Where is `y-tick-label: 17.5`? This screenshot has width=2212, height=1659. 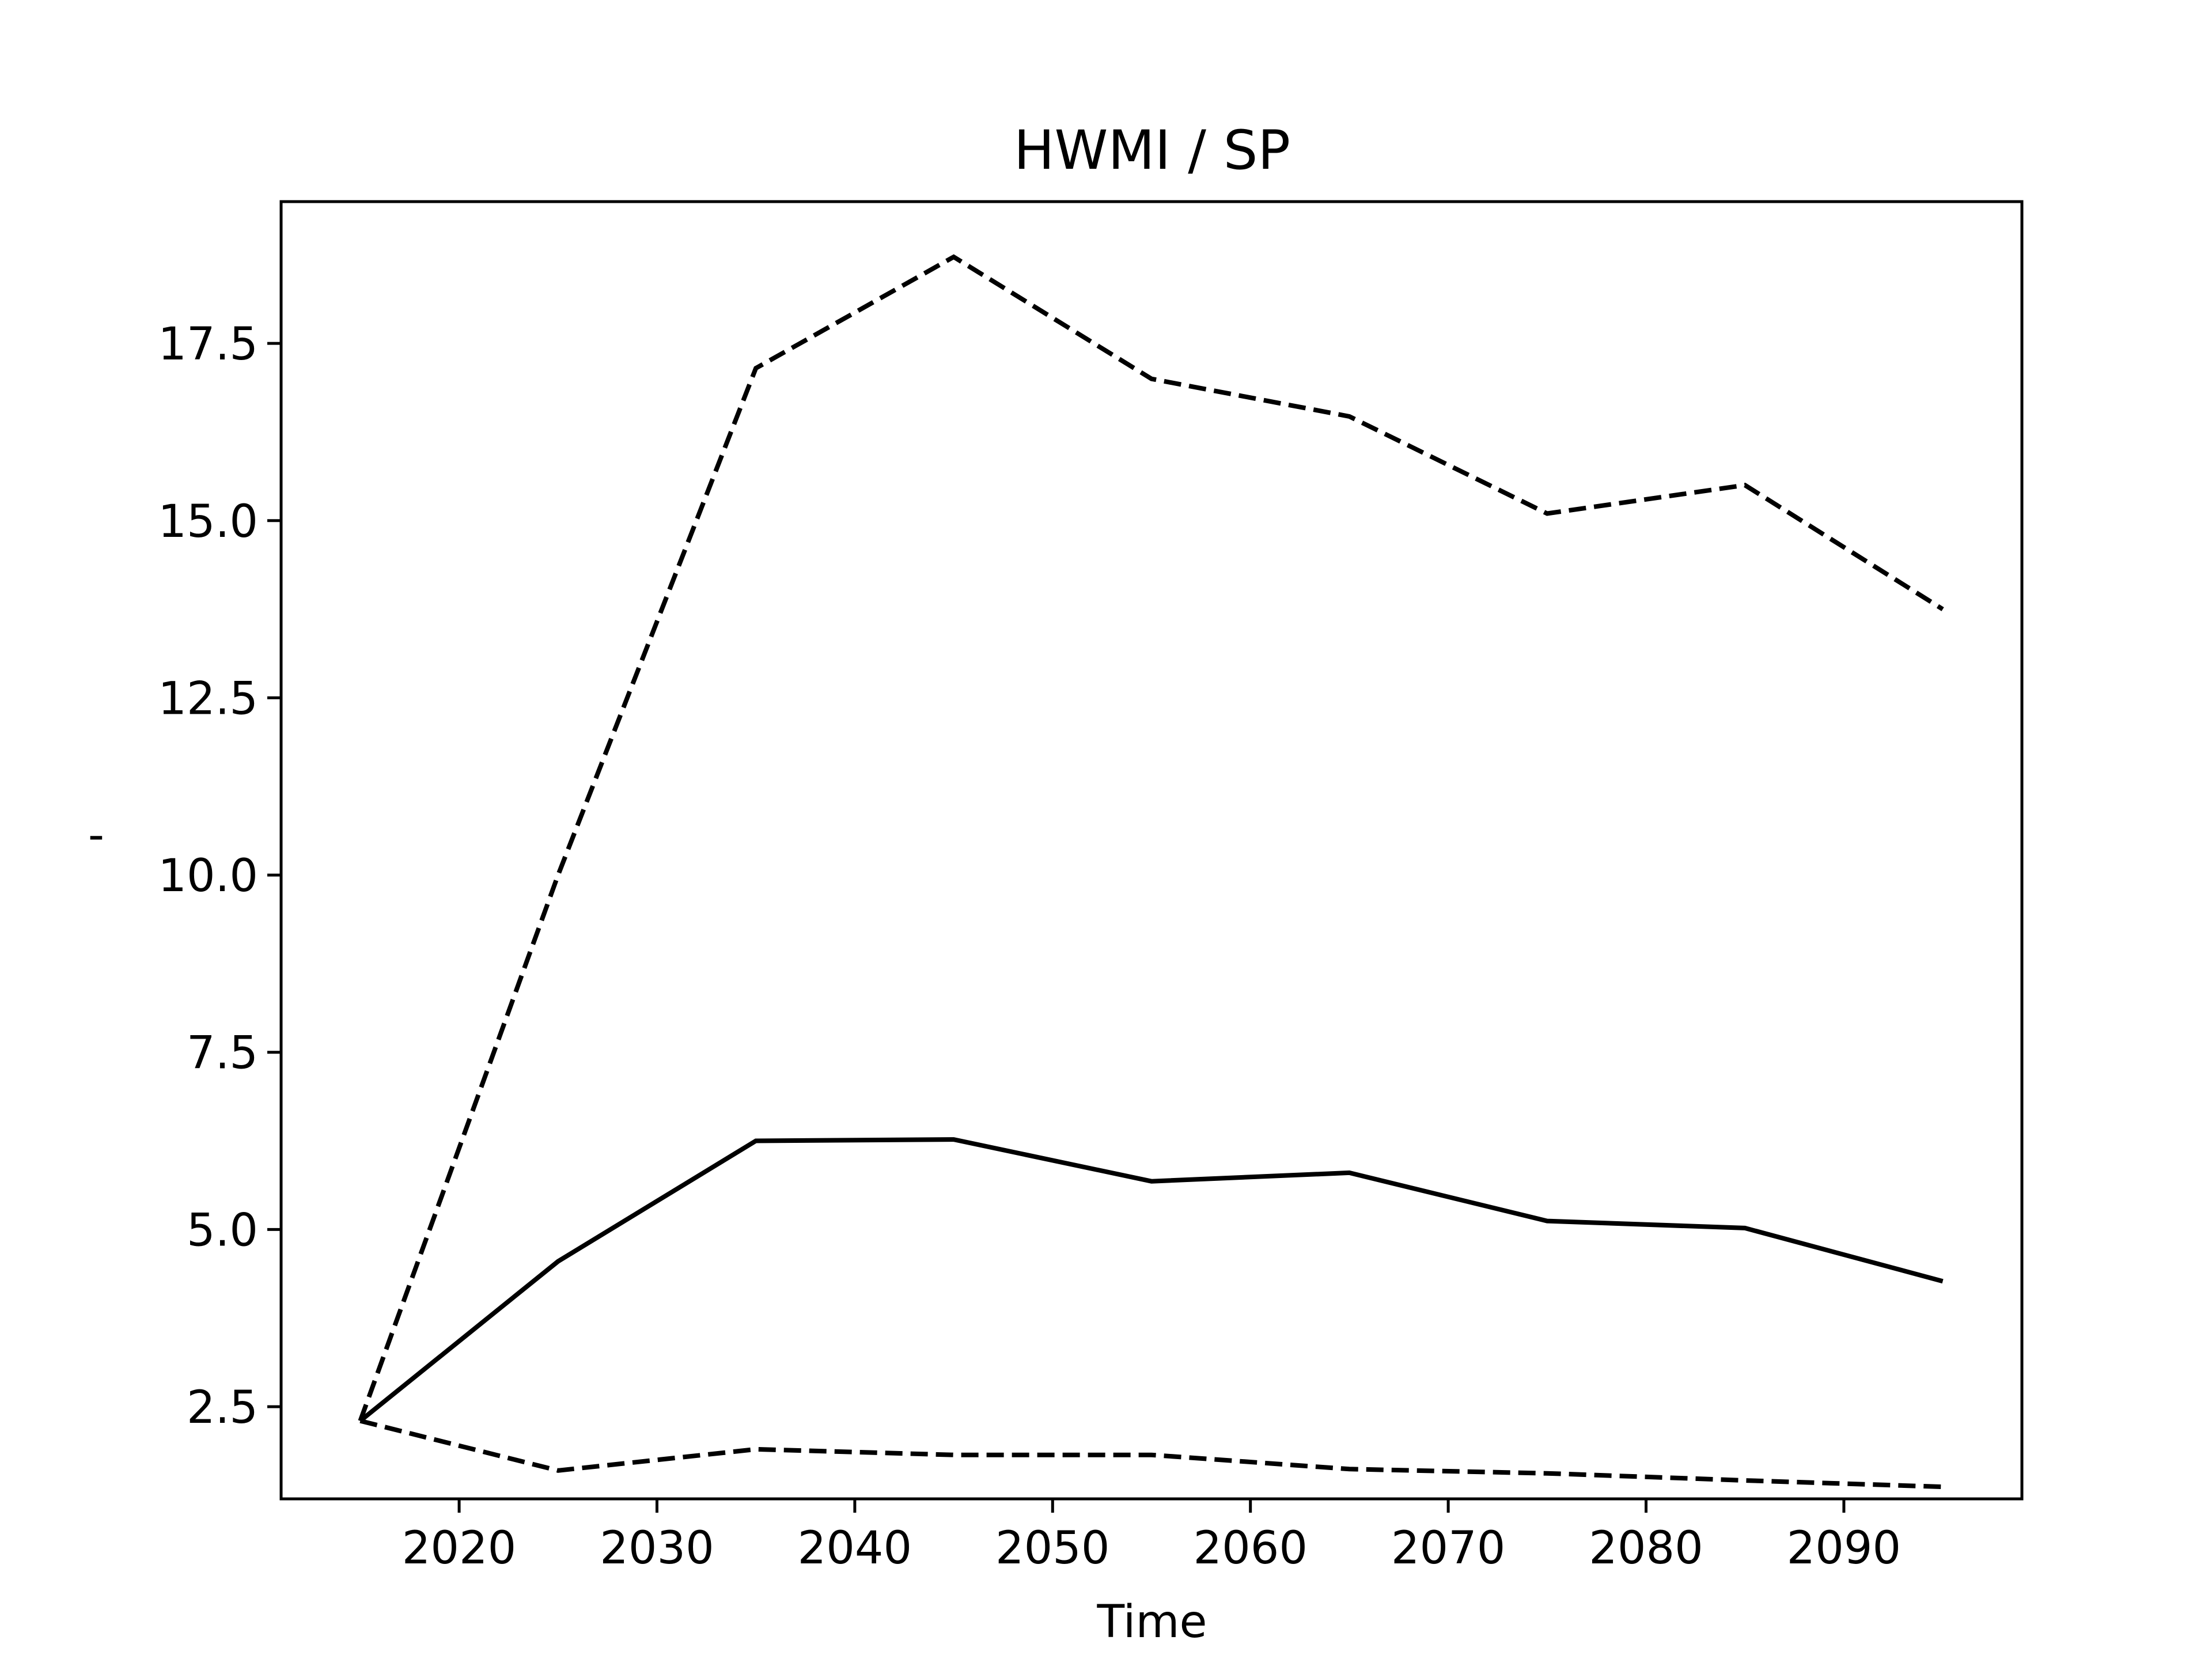 y-tick-label: 17.5 is located at coordinates (208, 344).